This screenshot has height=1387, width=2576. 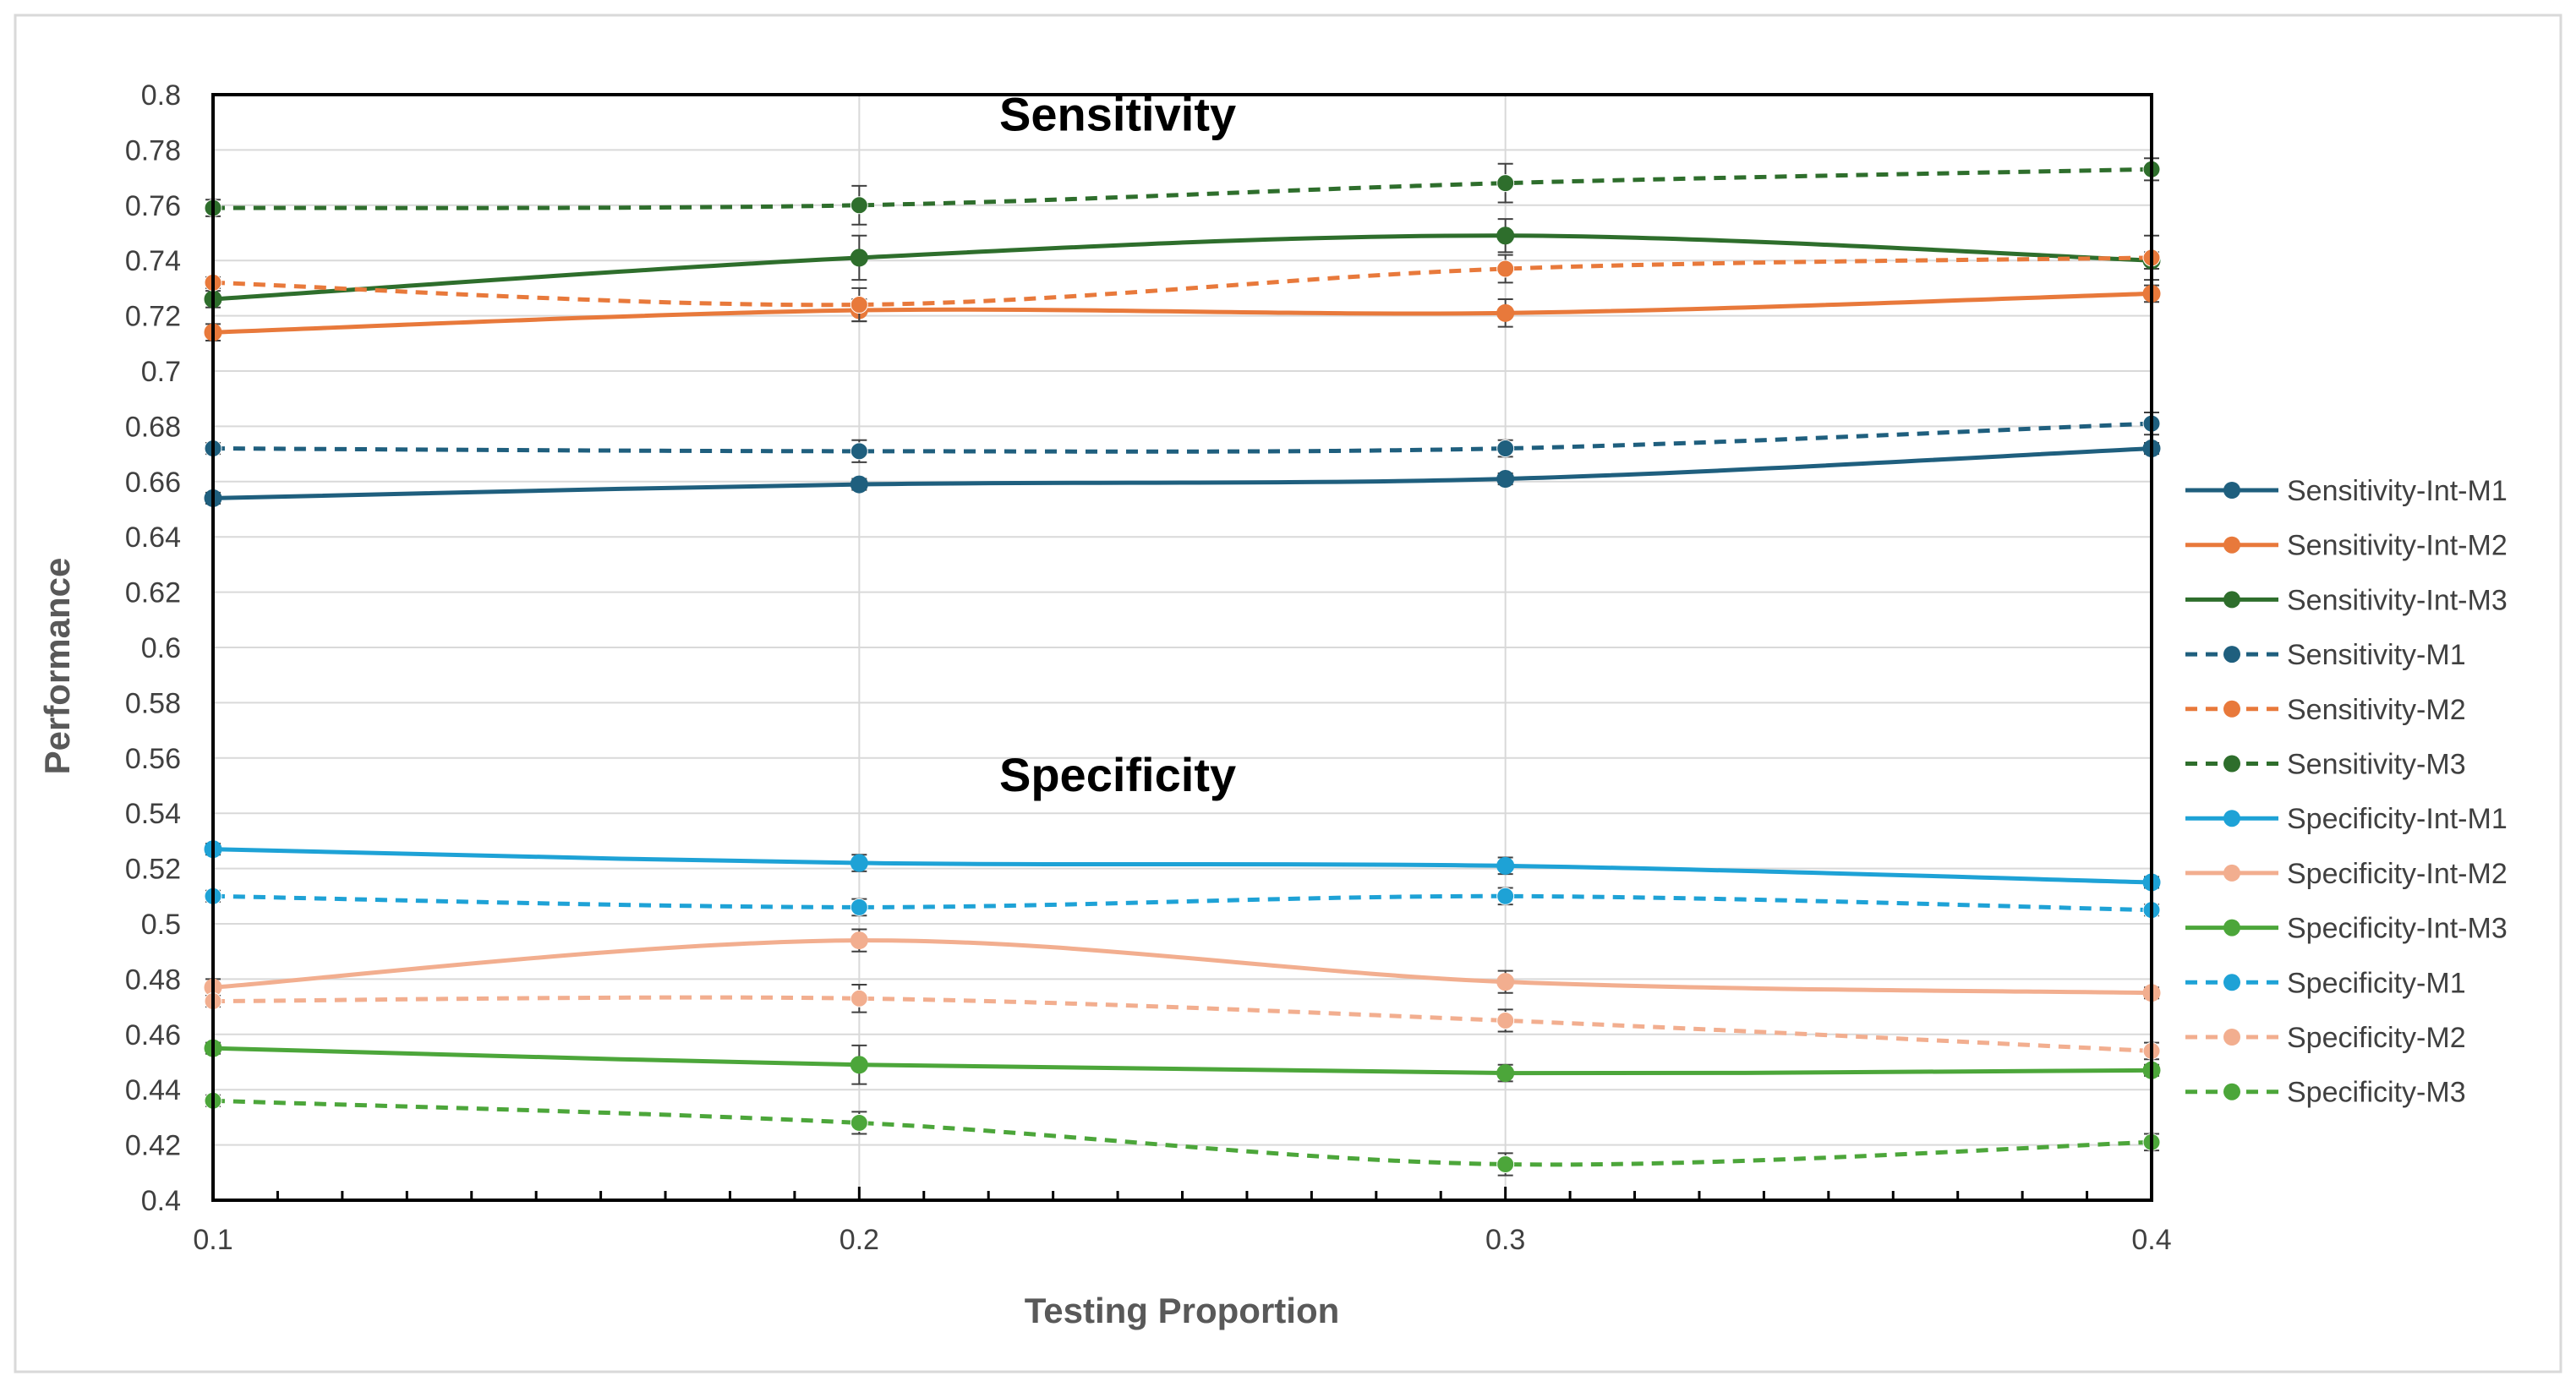 I want to click on legend-label: Specificity-M1, so click(x=2376, y=983).